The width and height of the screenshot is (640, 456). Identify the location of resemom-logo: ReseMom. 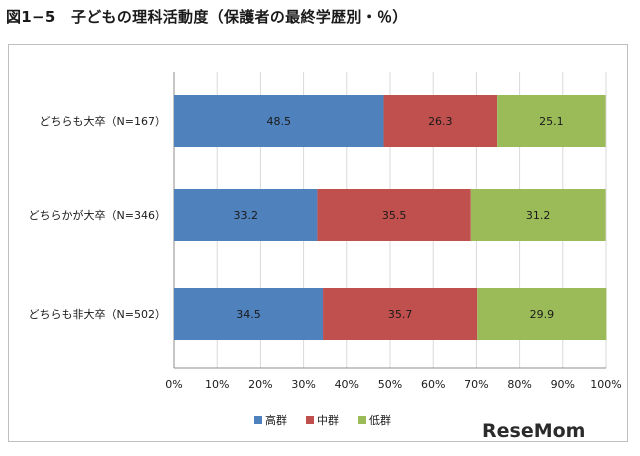
(533, 431).